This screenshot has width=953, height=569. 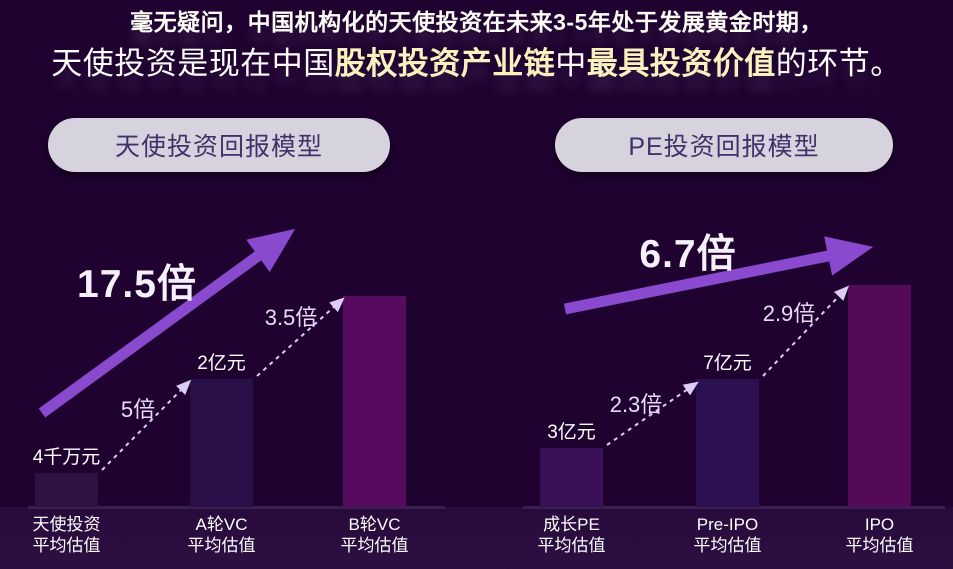 What do you see at coordinates (636, 404) in the screenshot?
I see `step-multiplier-label: 2.3倍` at bounding box center [636, 404].